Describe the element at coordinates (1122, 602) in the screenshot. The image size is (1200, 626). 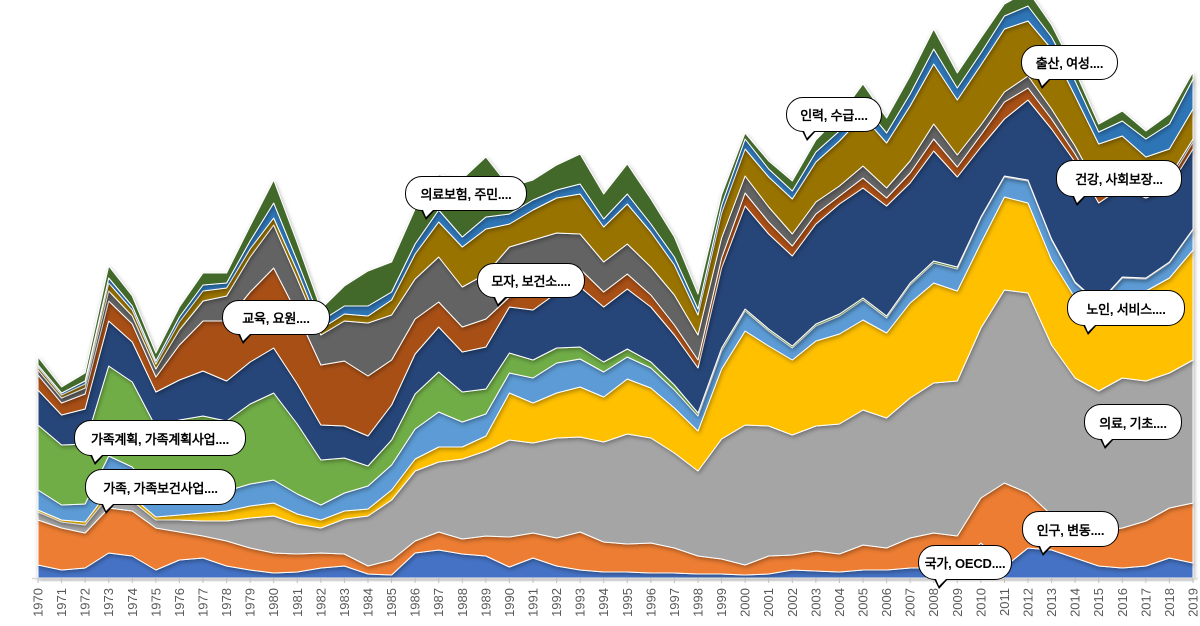
I see `x-axis-label: 2016` at that location.